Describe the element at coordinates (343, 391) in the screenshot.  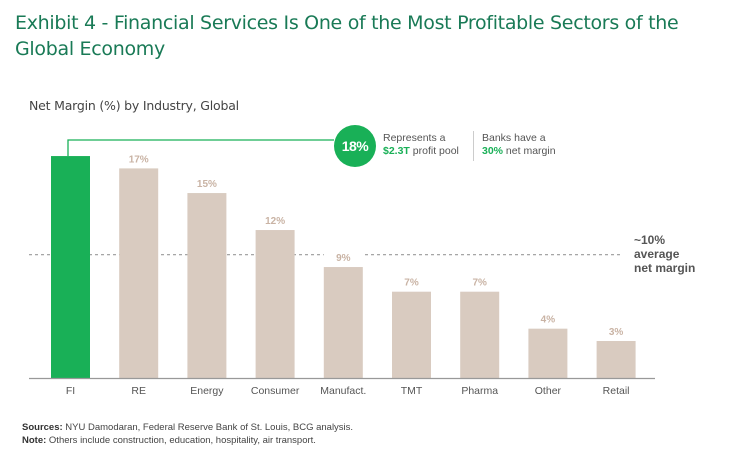
I see `category-label: Manufact.` at that location.